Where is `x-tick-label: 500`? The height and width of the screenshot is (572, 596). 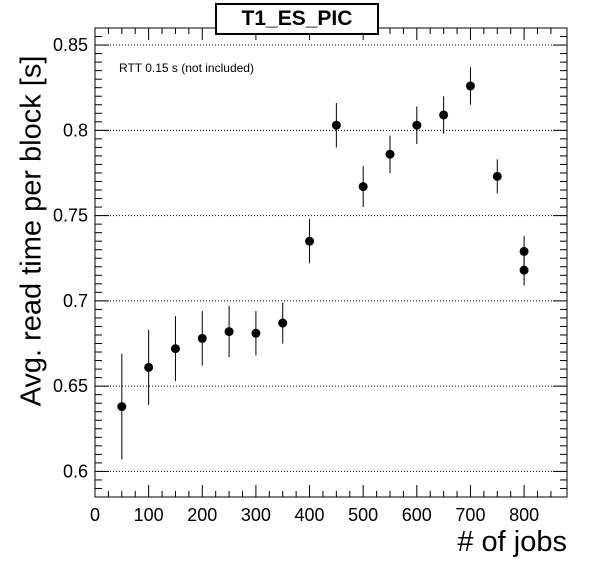 x-tick-label: 500 is located at coordinates (363, 515).